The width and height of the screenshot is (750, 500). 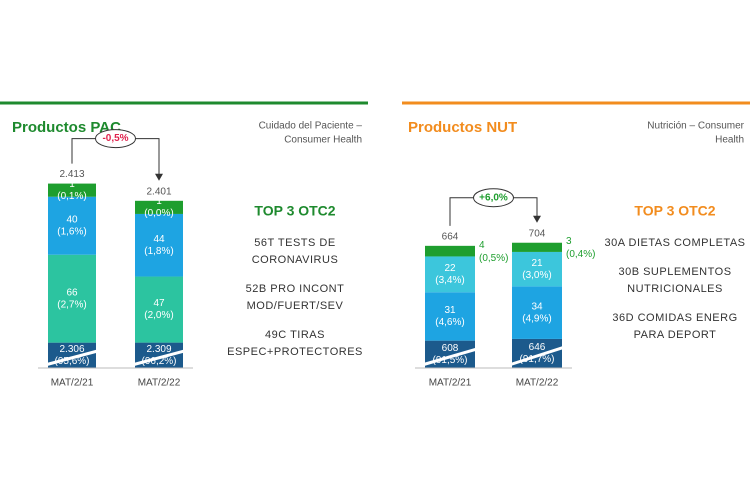 I want to click on change-label: -0,5%, so click(x=115, y=138).